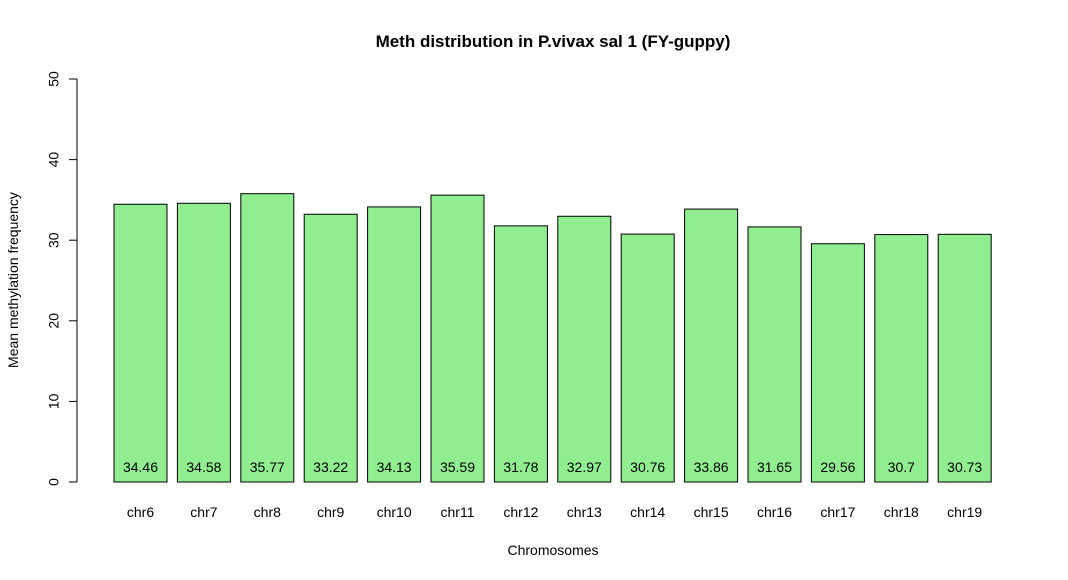  What do you see at coordinates (267, 467) in the screenshot?
I see `bar-value-label: 35.77` at bounding box center [267, 467].